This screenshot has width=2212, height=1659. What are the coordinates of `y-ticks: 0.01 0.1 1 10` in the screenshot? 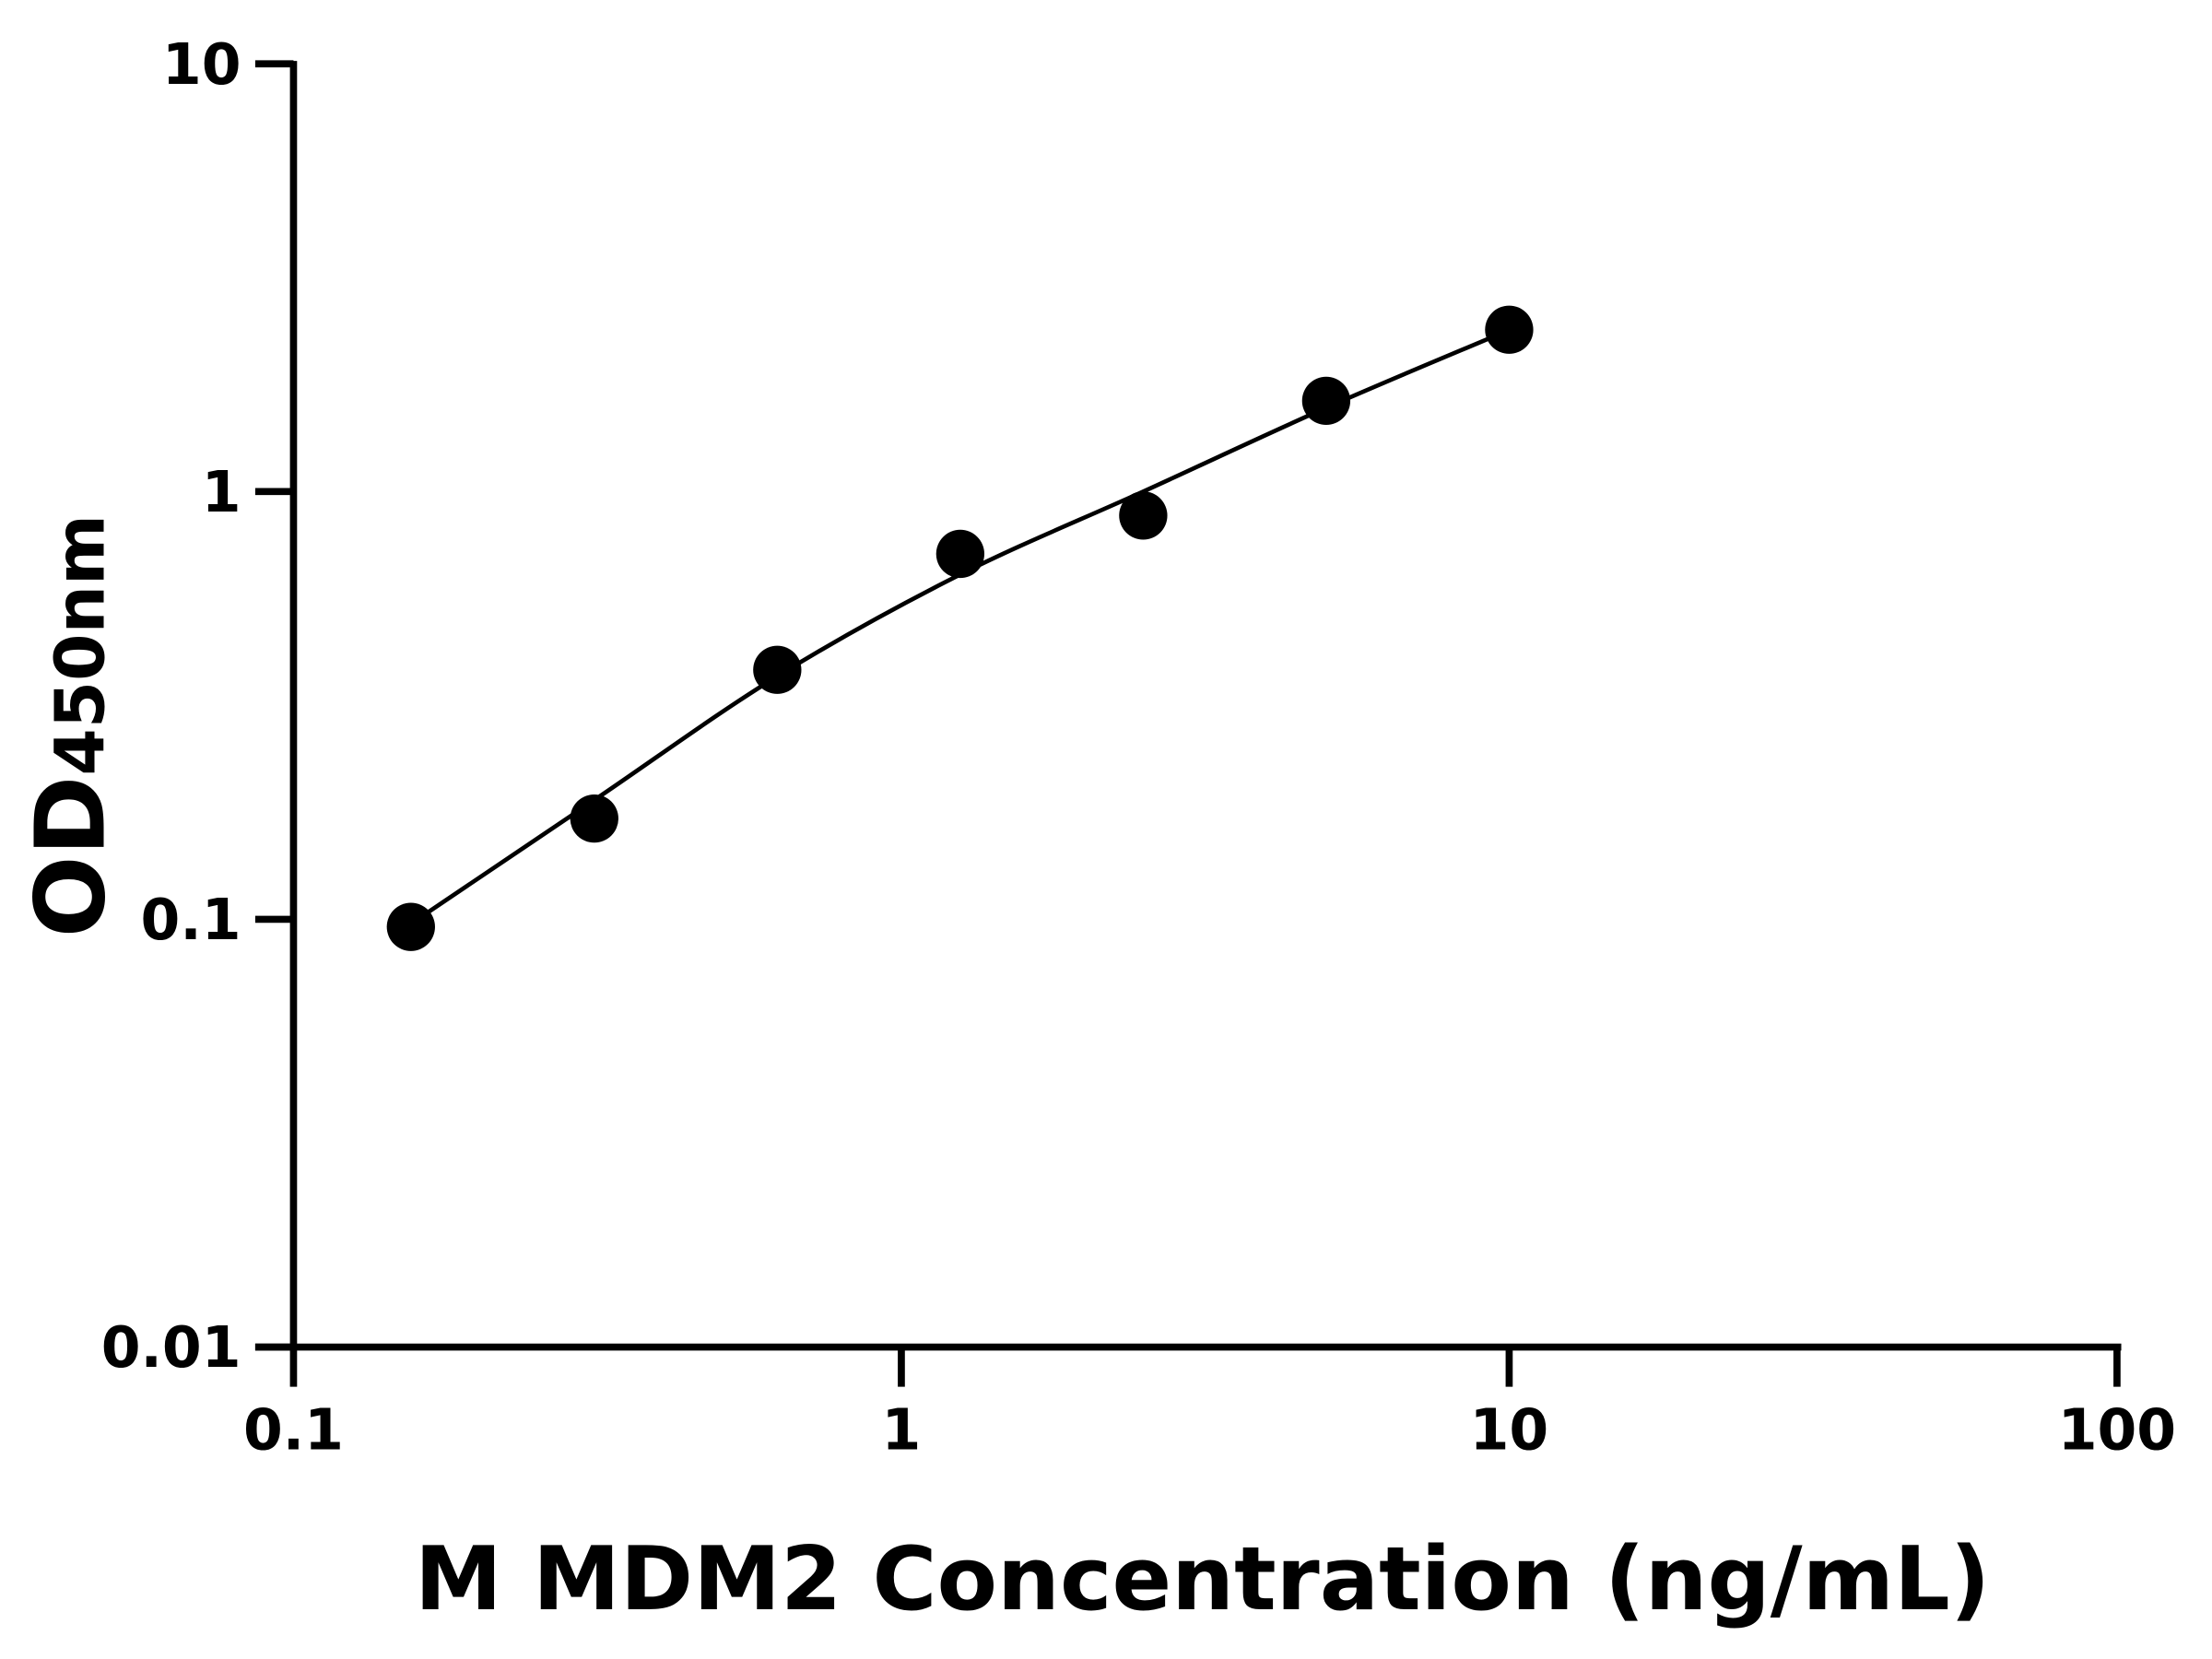 It's located at (197, 706).